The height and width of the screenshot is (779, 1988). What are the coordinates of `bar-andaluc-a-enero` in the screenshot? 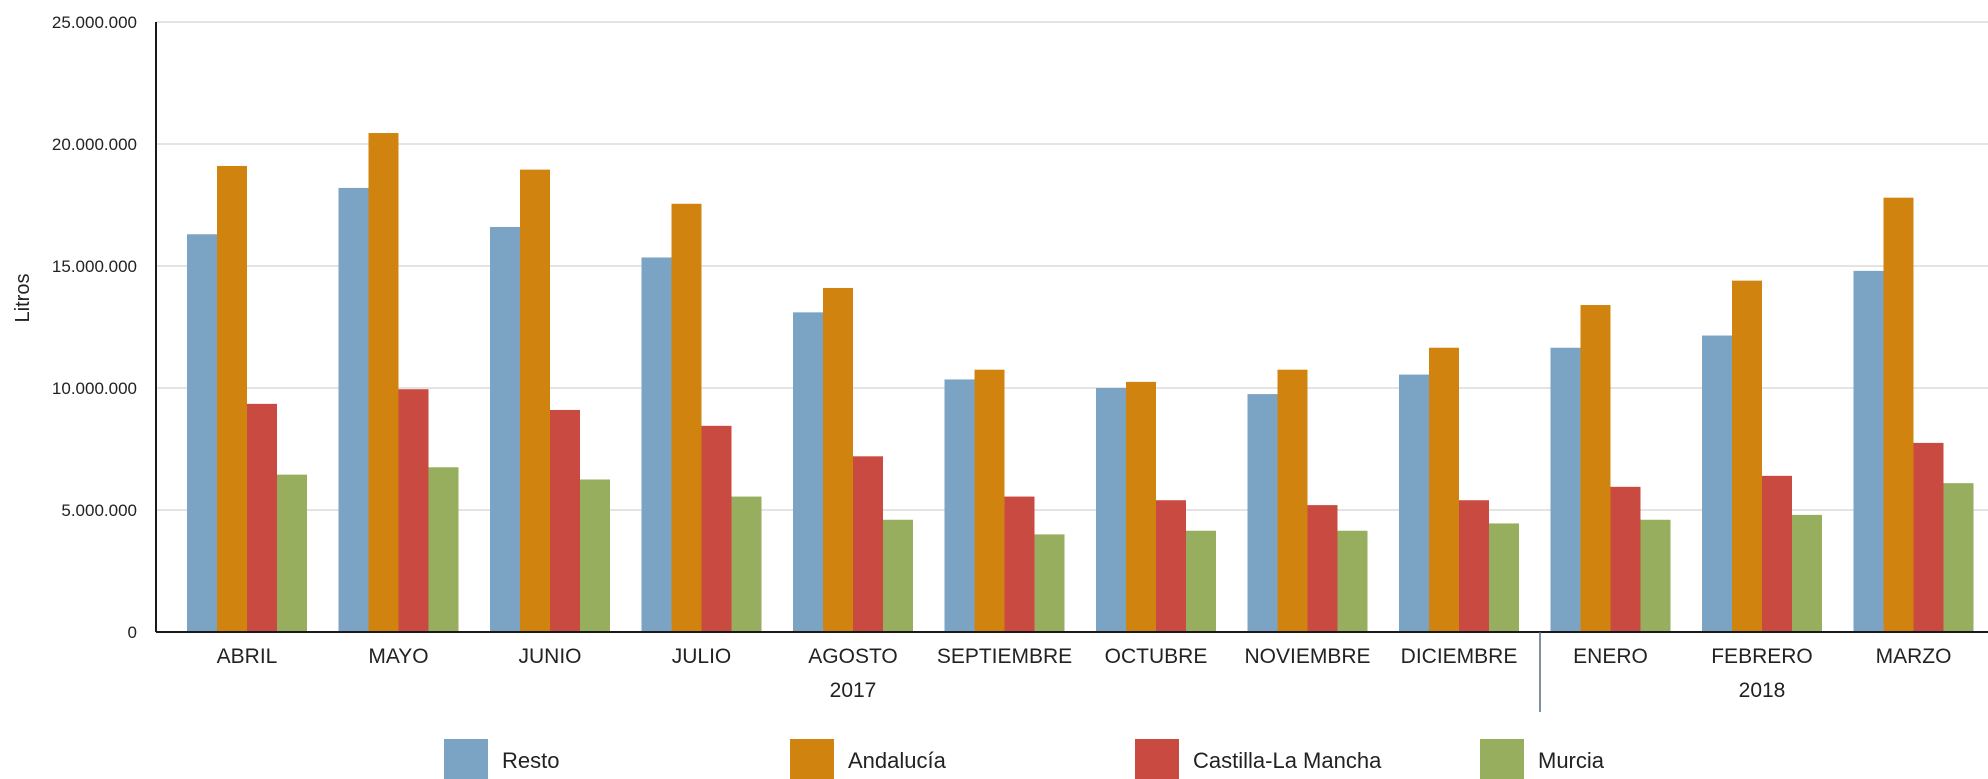 It's located at (1595, 468).